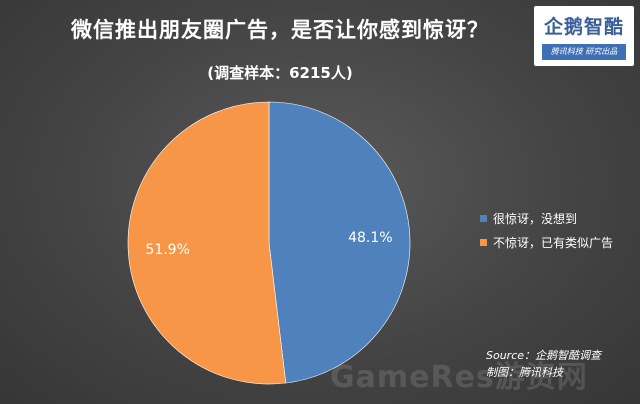 This screenshot has height=404, width=640. What do you see at coordinates (535, 218) in the screenshot?
I see `legend-label: 很惊讶，没想到` at bounding box center [535, 218].